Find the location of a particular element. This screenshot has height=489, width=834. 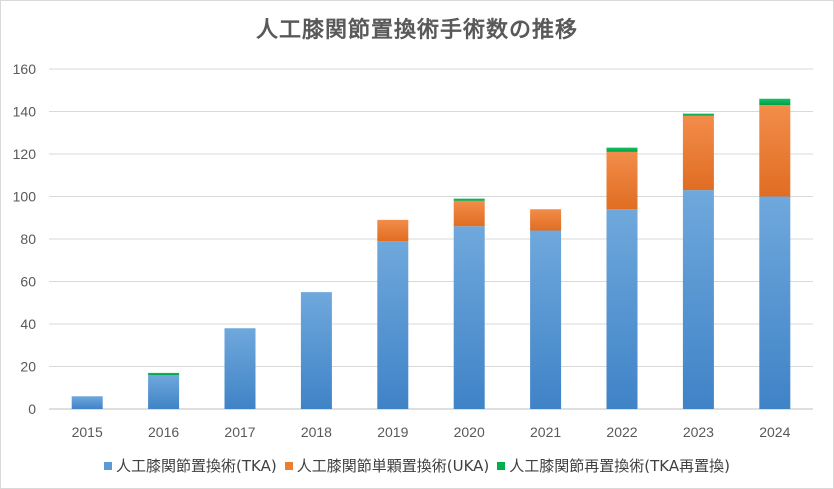

legend-label: 人工膝関節置換術(TKA) is located at coordinates (196, 466).